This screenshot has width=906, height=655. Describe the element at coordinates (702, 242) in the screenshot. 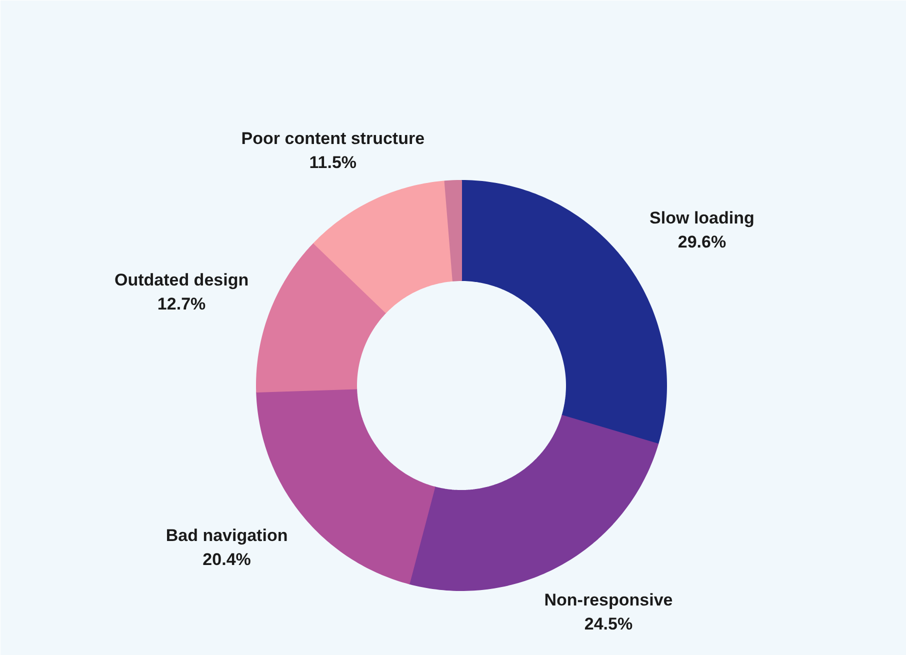

I see `data-label: 29.6%` at that location.